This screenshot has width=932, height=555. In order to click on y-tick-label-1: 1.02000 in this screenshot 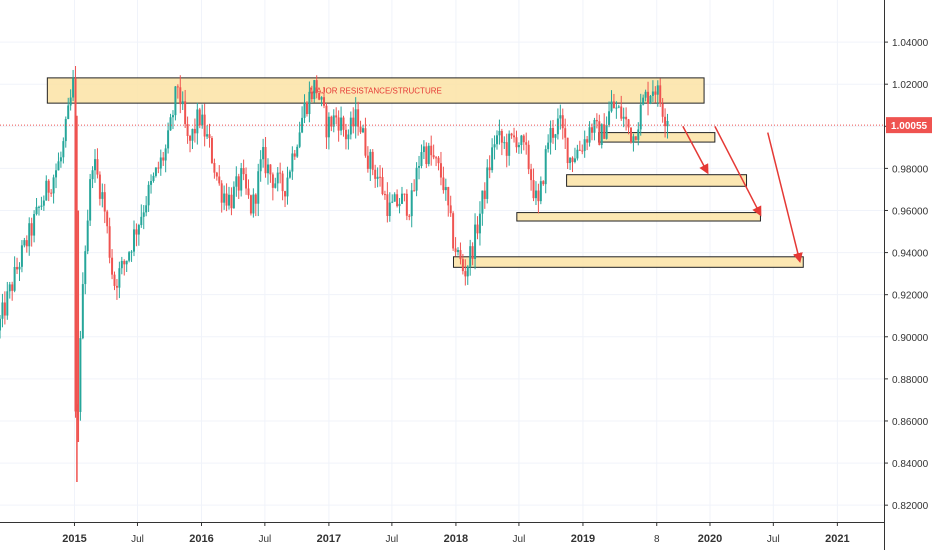, I will do `click(910, 85)`.